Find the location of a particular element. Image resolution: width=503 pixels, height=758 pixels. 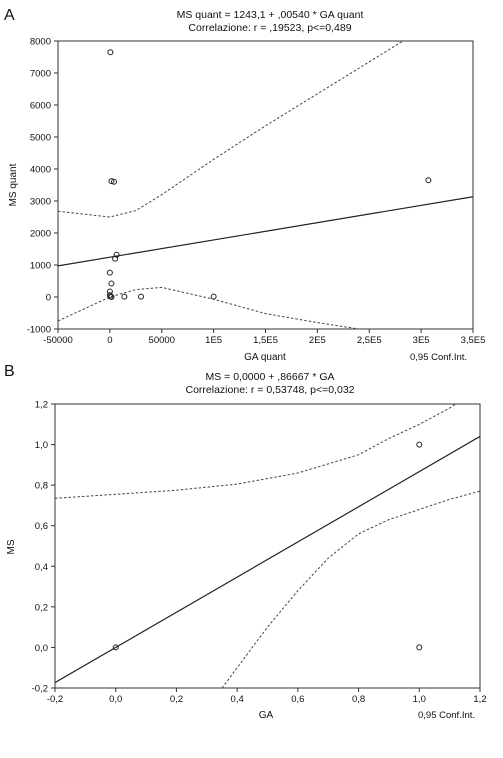

panel-a-x-axis-label: GA quant is located at coordinates (265, 357).